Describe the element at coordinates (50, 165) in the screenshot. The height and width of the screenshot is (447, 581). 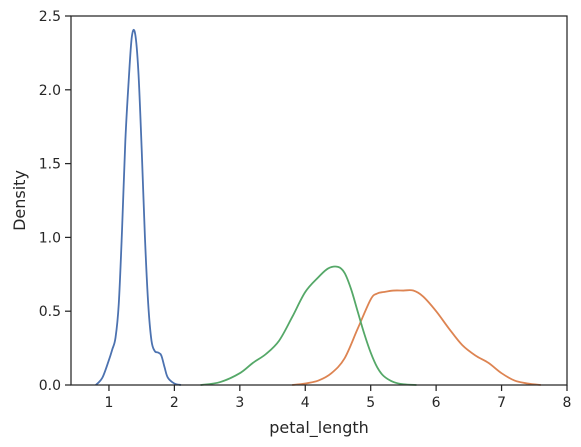
I see `y-tick-label: 1.5` at that location.